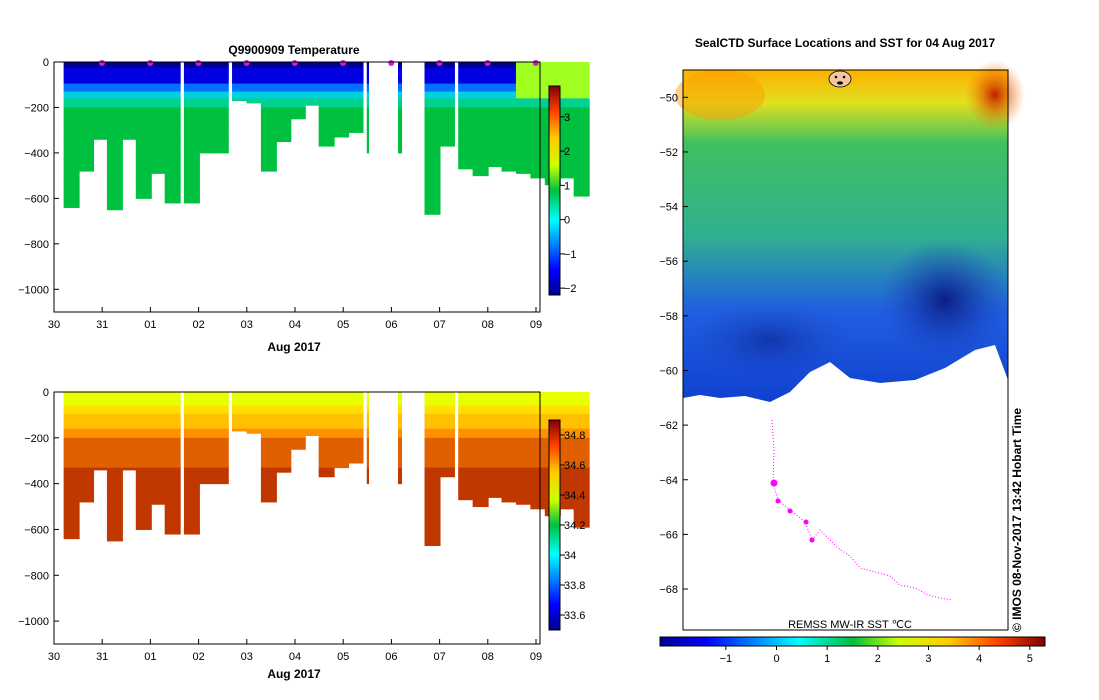  What do you see at coordinates (668, 317) in the screenshot?
I see `lat-tick-label: −58` at bounding box center [668, 317].